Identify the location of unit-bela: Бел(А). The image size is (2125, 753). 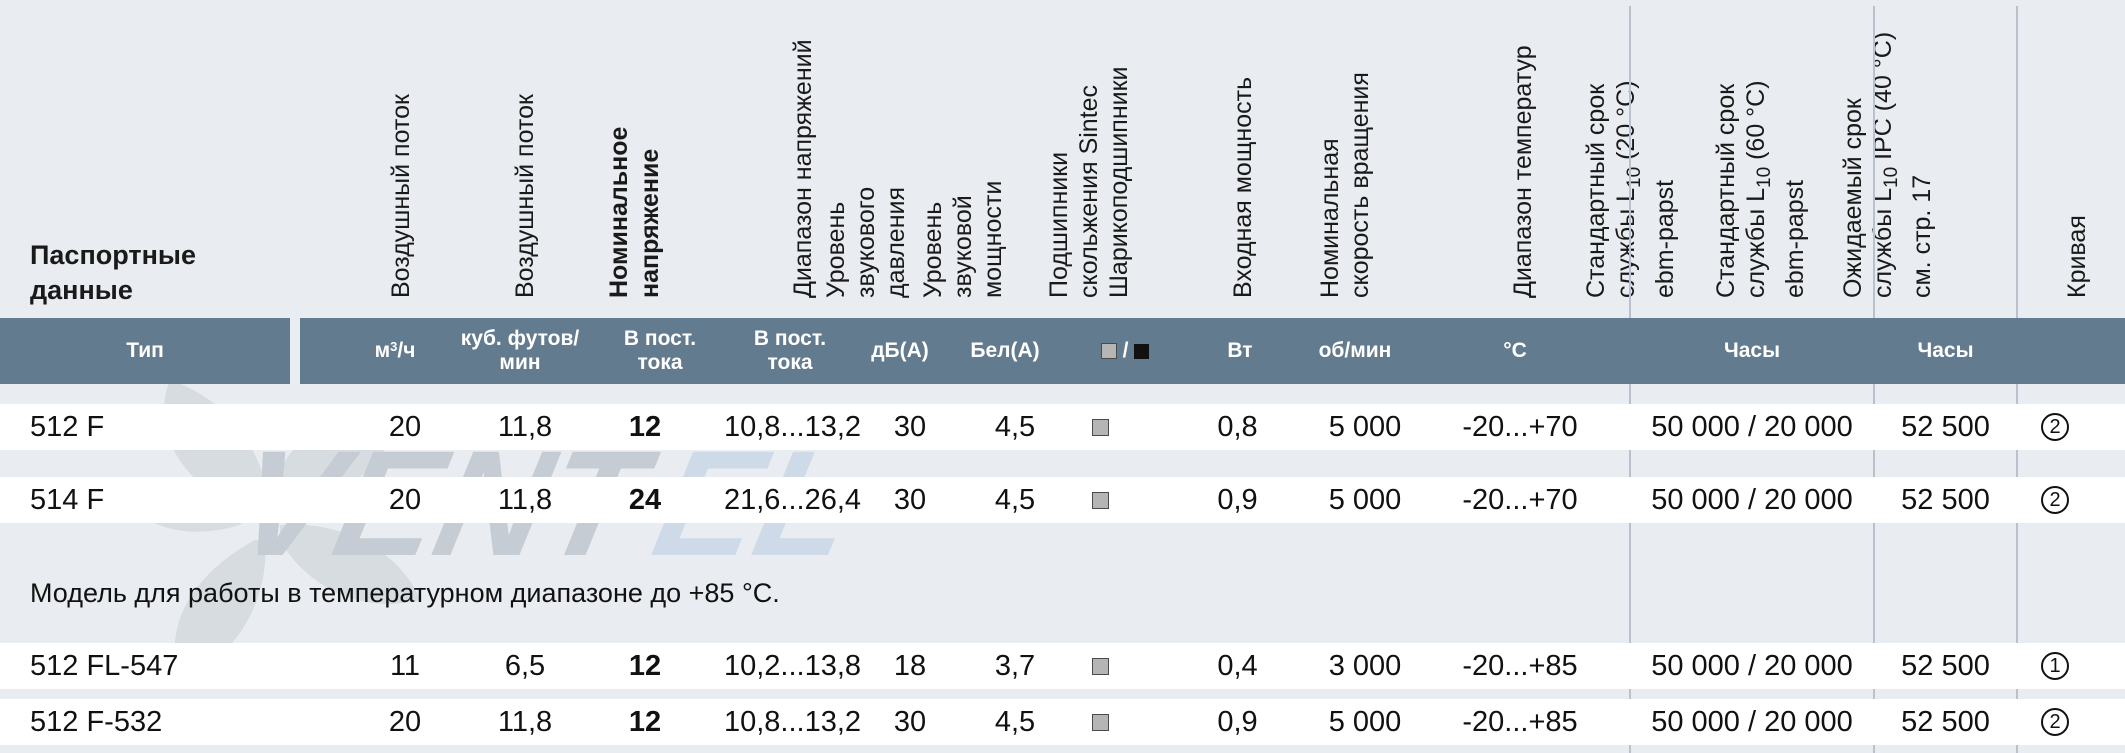
(1005, 350).